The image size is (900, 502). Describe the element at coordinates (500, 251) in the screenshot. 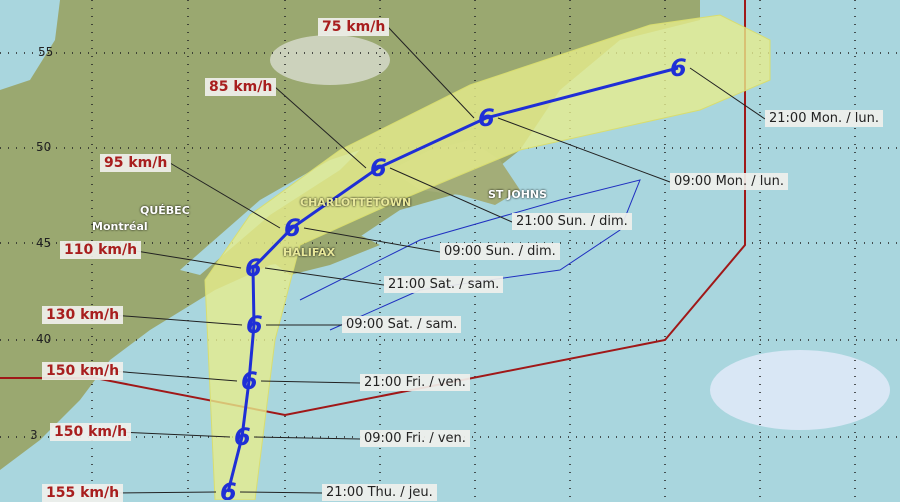

I see `forecast-time-label: 09:00 Sun. / dim.` at that location.